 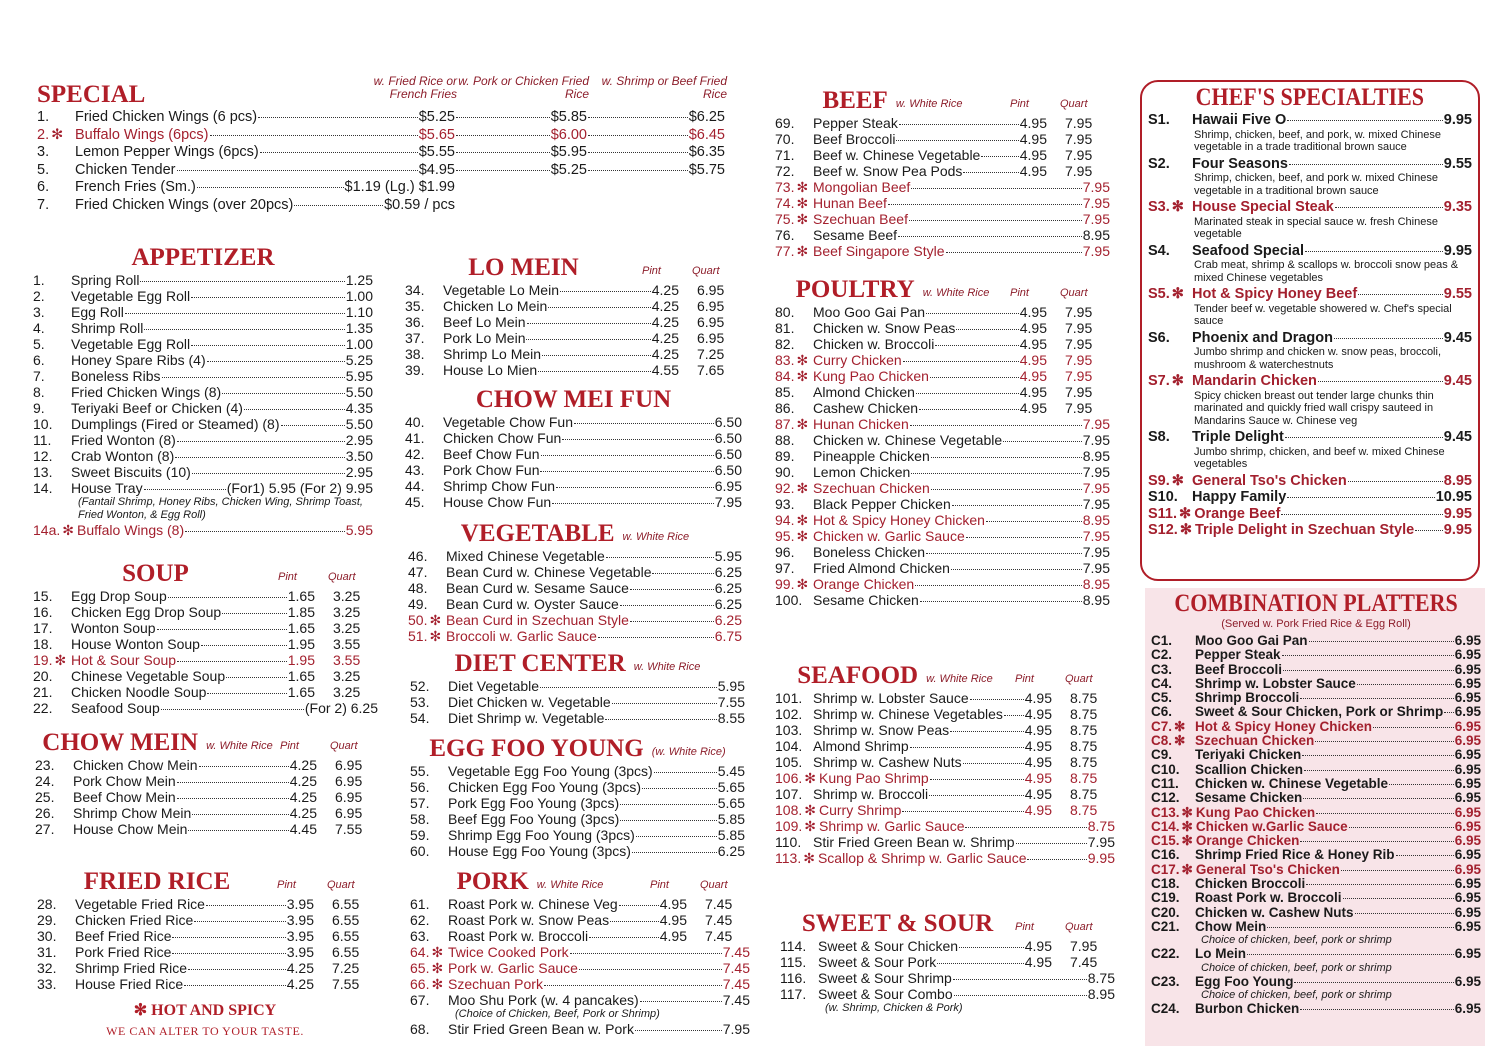 What do you see at coordinates (1457, 294) in the screenshot?
I see `item-price: 9.55` at bounding box center [1457, 294].